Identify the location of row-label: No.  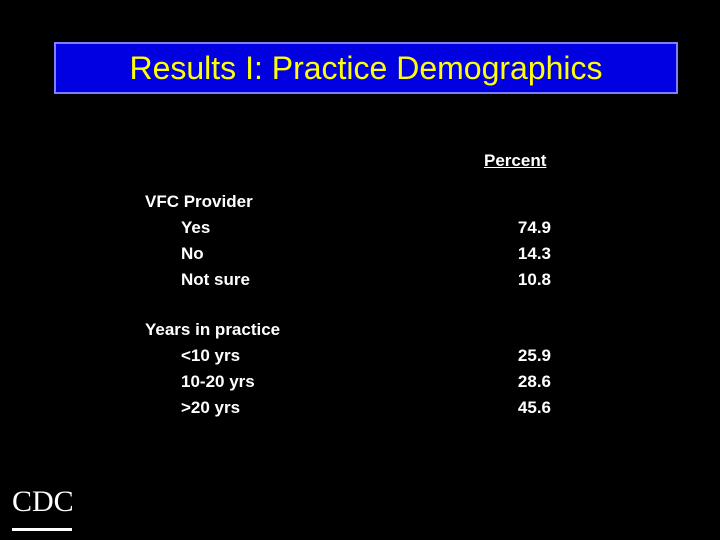
(192, 253).